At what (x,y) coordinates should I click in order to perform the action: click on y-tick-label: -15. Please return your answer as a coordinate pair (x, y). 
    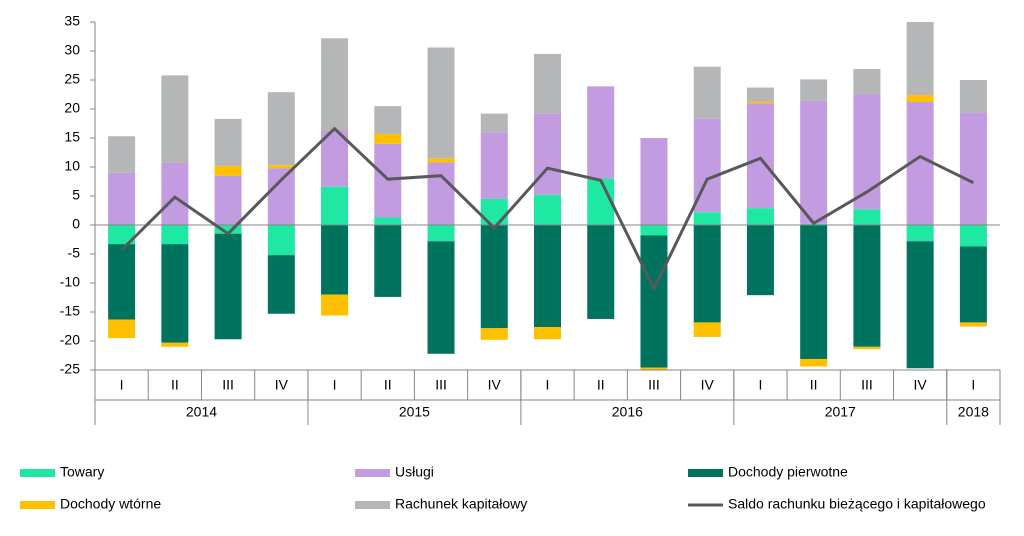
    Looking at the image, I should click on (70, 311).